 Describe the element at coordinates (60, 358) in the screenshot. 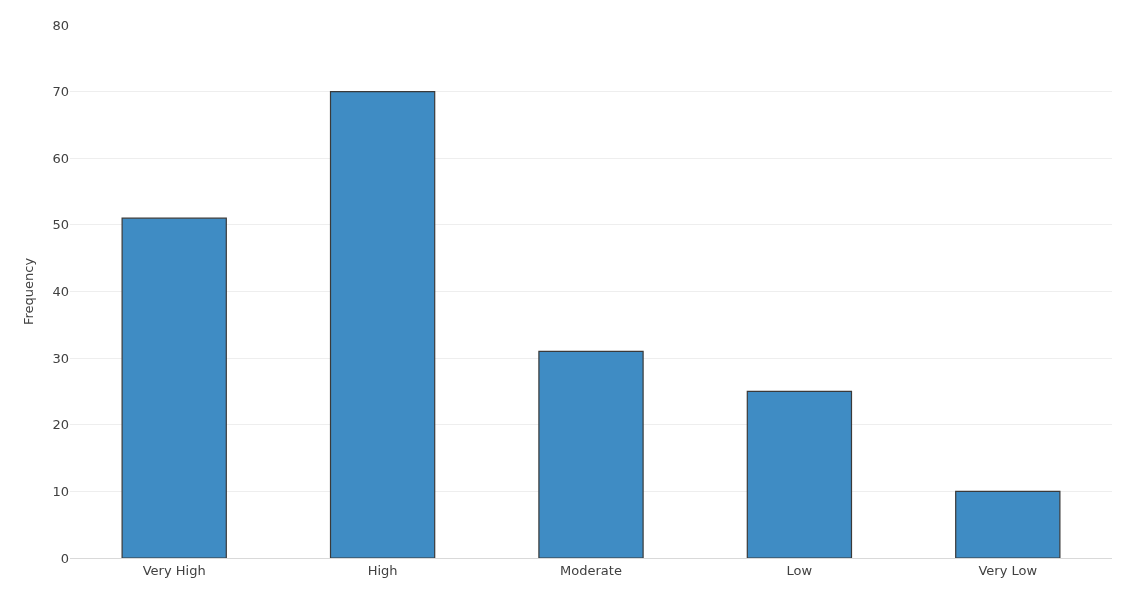

I see `y-tick-label: 30` at that location.